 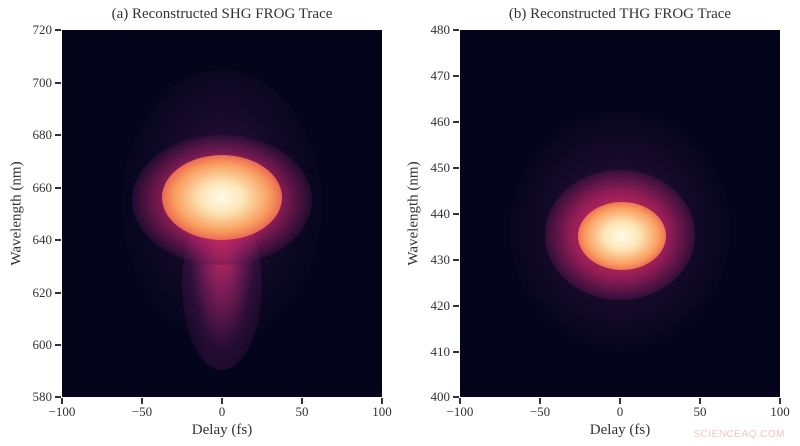 I want to click on ytick-label: 420, so click(x=440, y=305).